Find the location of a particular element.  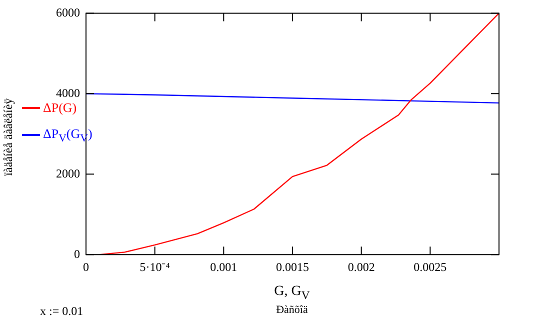

y-tick-label: 6000 is located at coordinates (68, 12).